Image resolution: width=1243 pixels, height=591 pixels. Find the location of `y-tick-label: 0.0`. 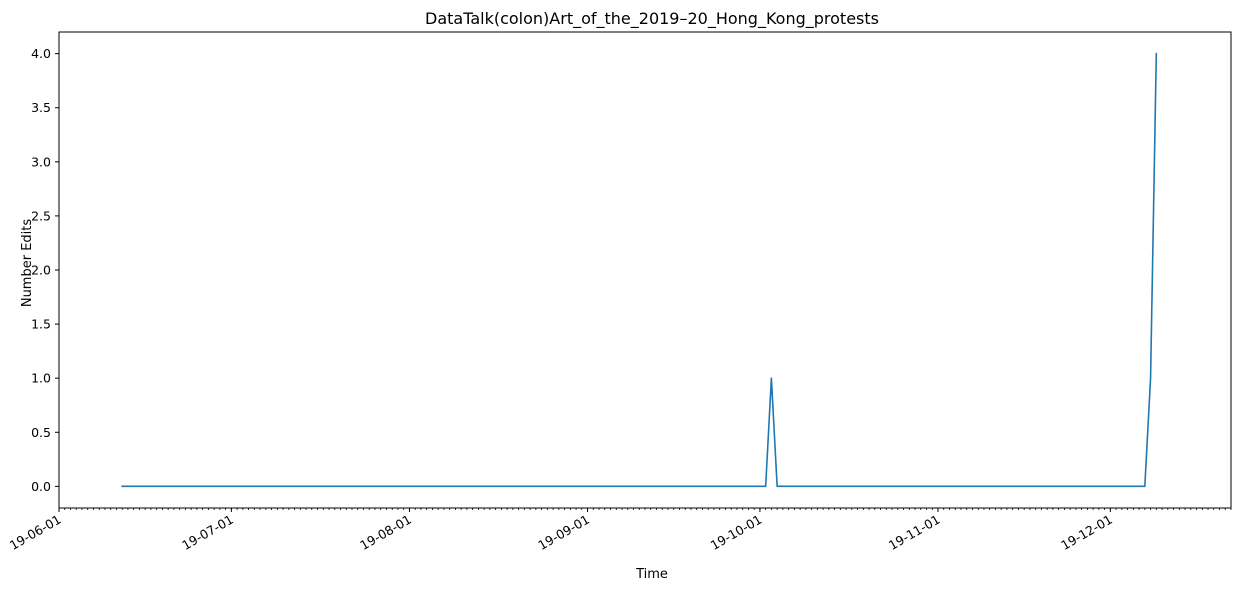

y-tick-label: 0.0 is located at coordinates (41, 486).